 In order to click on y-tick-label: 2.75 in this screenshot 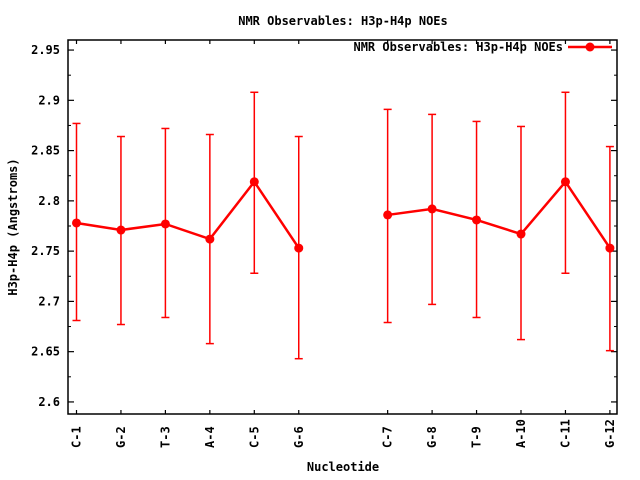, I will do `click(45, 251)`.